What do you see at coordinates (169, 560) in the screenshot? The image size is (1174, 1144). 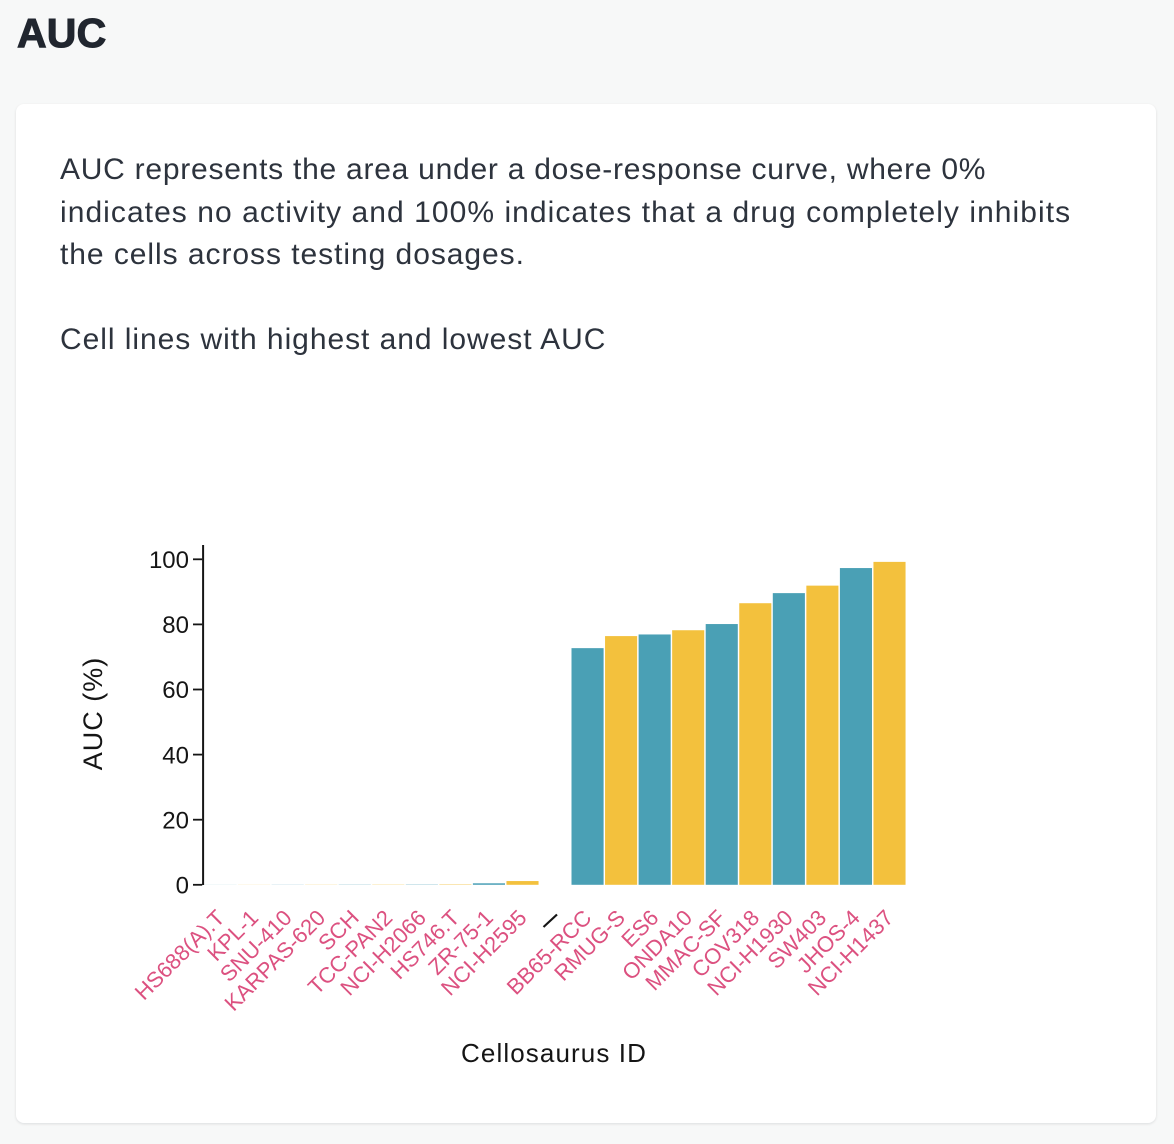 I see `svg-text: 100` at bounding box center [169, 560].